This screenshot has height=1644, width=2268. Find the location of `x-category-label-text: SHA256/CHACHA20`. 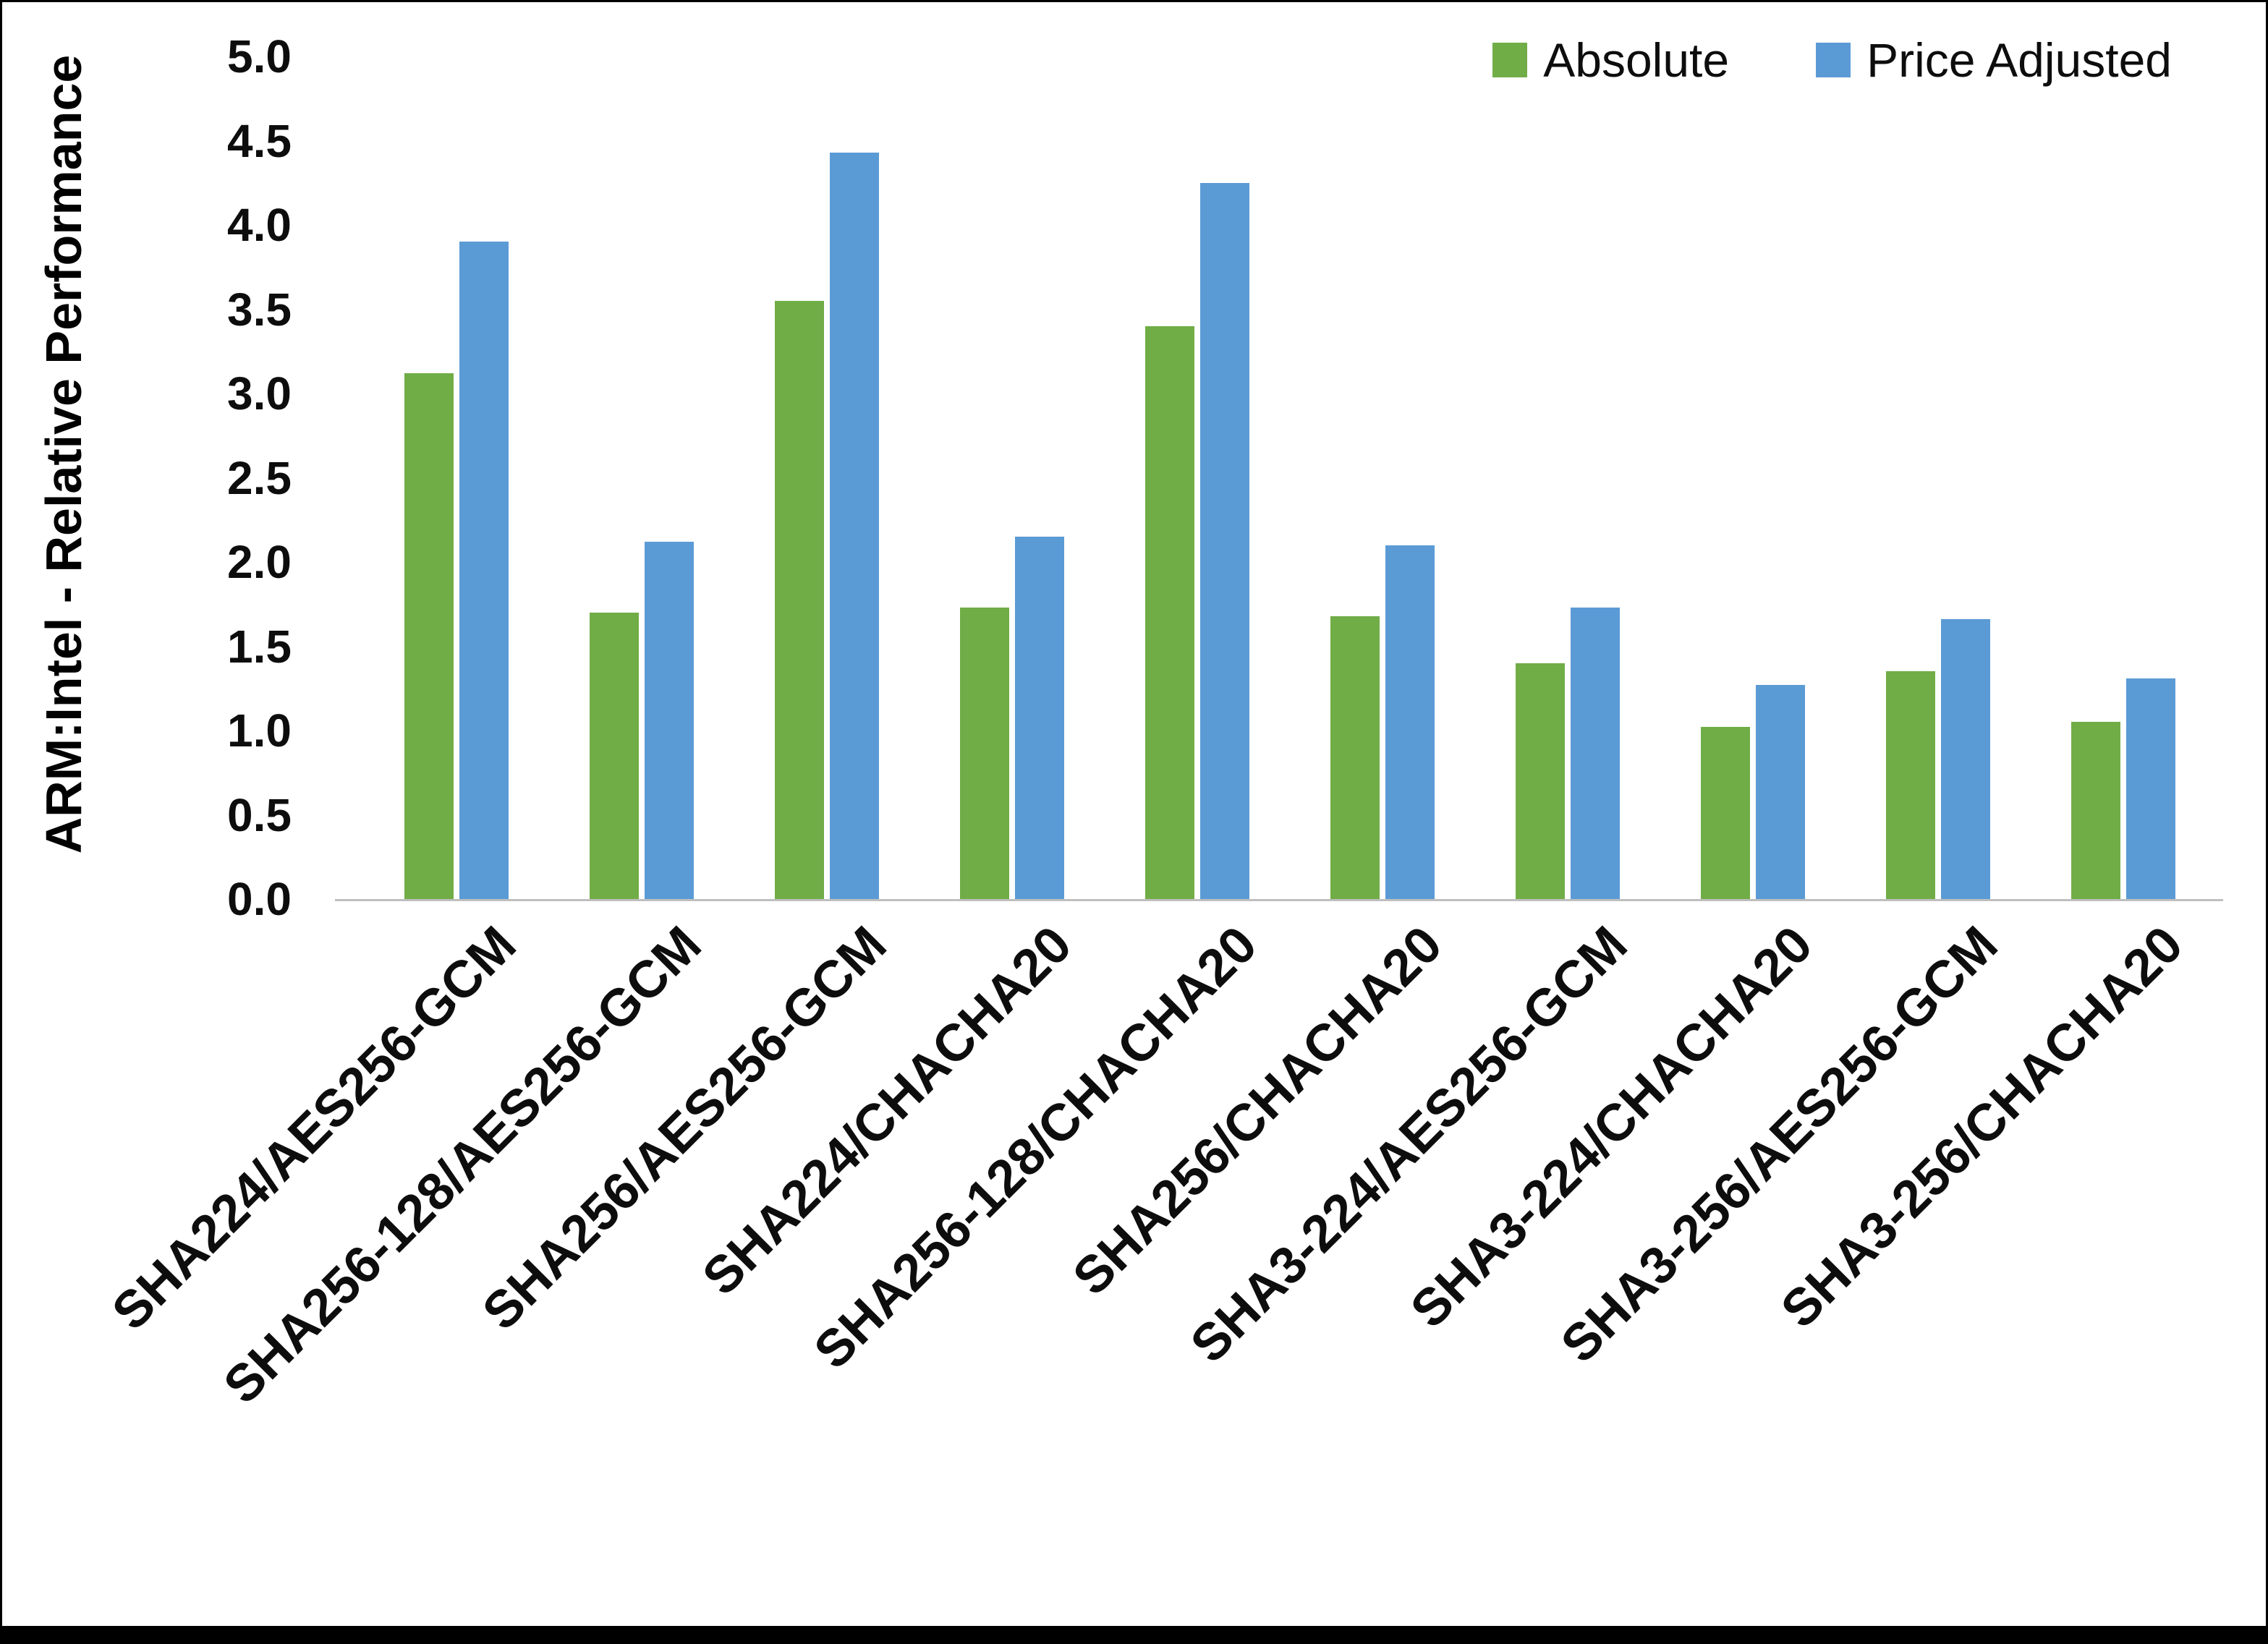

x-category-label-text: SHA256/CHACHA20 is located at coordinates (1257, 1111).